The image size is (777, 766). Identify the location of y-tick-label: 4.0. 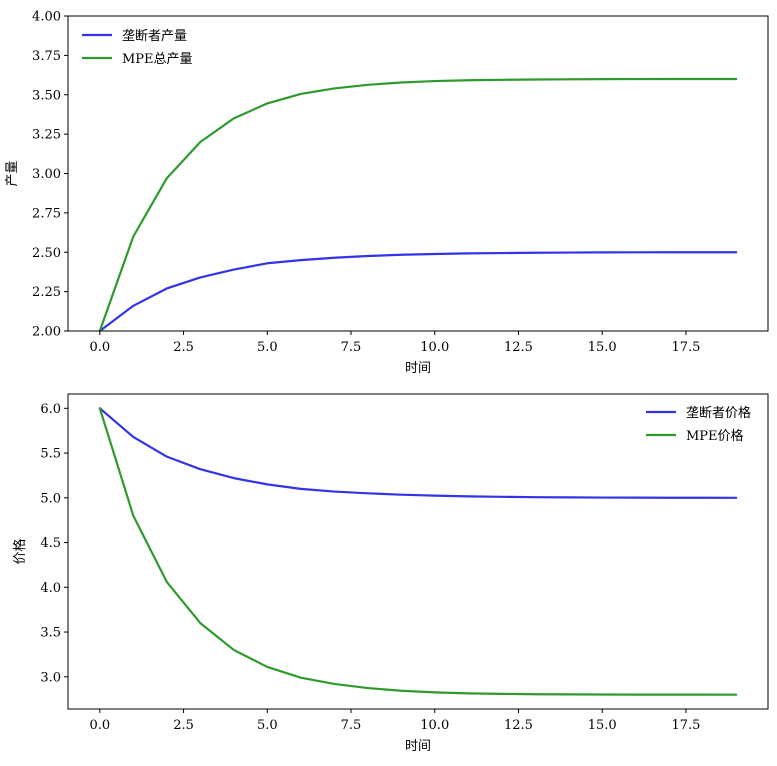
(50, 588).